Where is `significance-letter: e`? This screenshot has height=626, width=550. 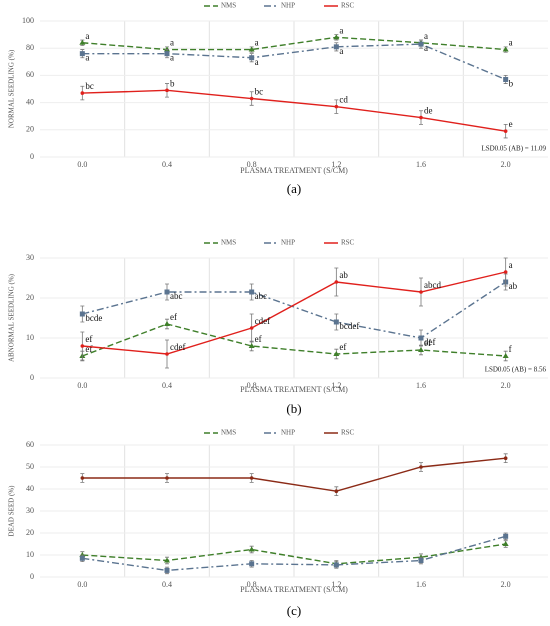 significance-letter: e is located at coordinates (511, 124).